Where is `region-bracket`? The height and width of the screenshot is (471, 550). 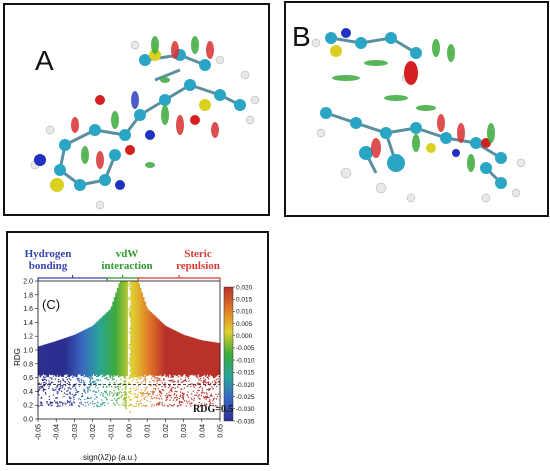
region-bracket is located at coordinates (72, 279).